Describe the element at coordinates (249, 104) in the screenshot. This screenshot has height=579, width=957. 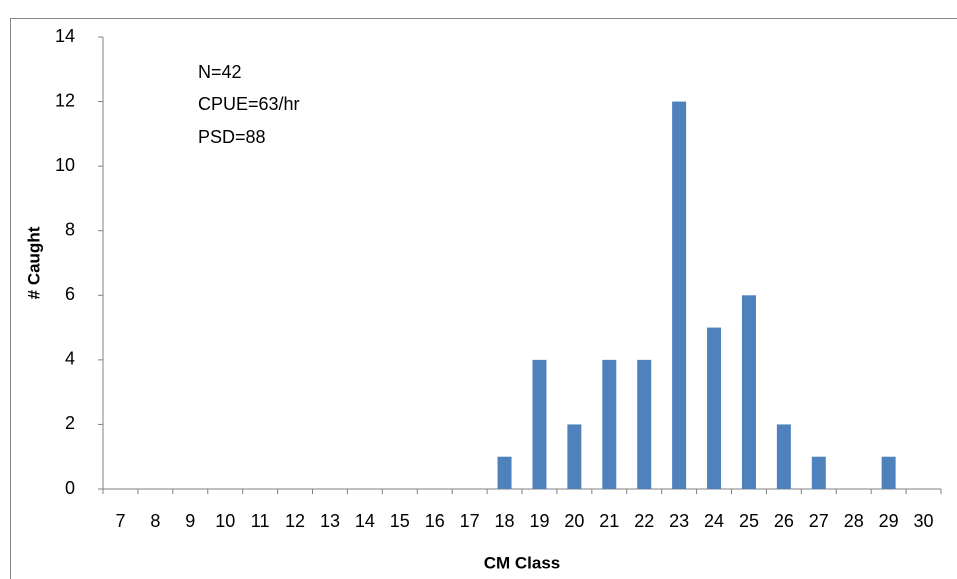
I see `annotation: CPUE=63/hr` at that location.